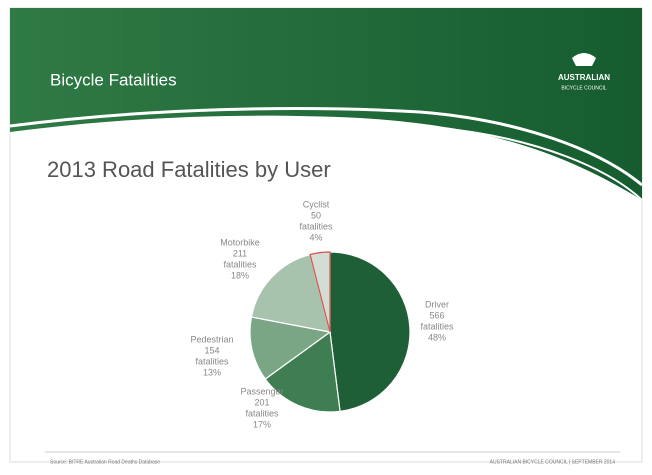 The image size is (652, 475). Describe the element at coordinates (262, 424) in the screenshot. I see `slice-percent: 17%` at that location.